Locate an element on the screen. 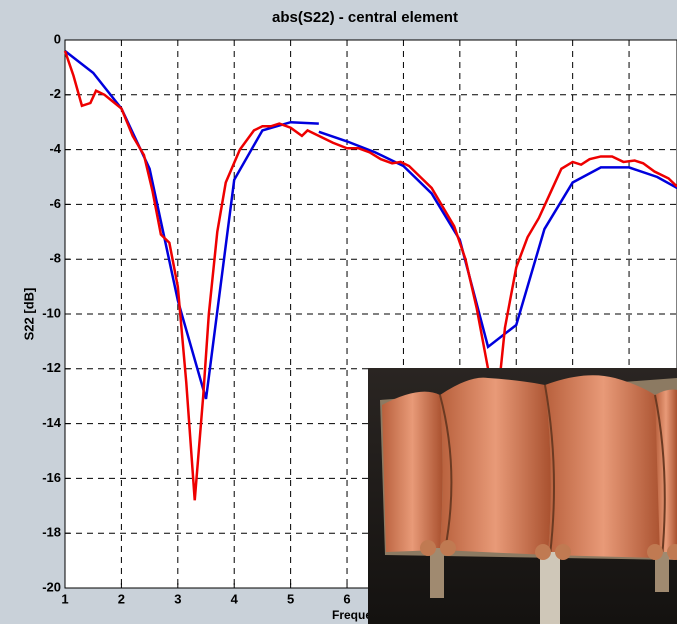  y-tick-label: -2 is located at coordinates (55, 93).